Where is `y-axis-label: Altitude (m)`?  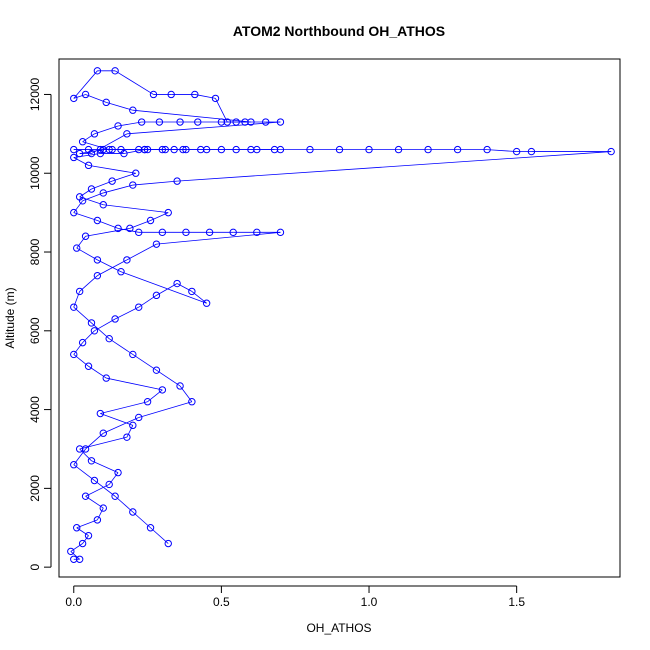
y-axis-label: Altitude (m) is located at coordinates (10, 317).